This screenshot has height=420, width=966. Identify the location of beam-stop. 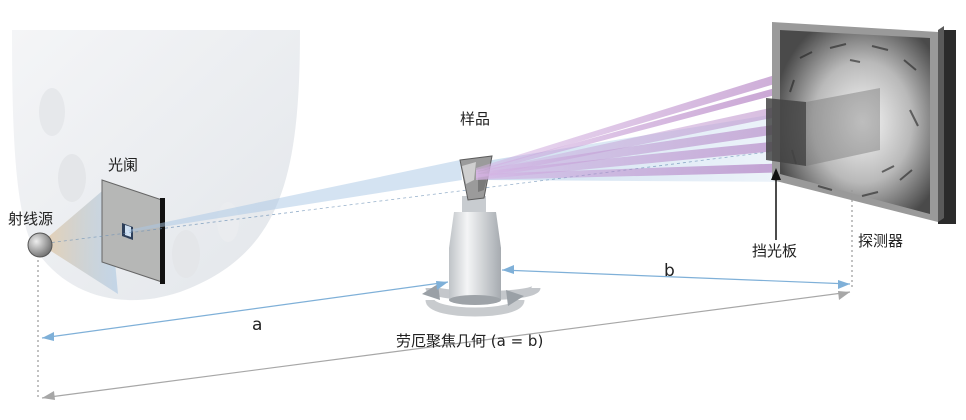
(823, 164).